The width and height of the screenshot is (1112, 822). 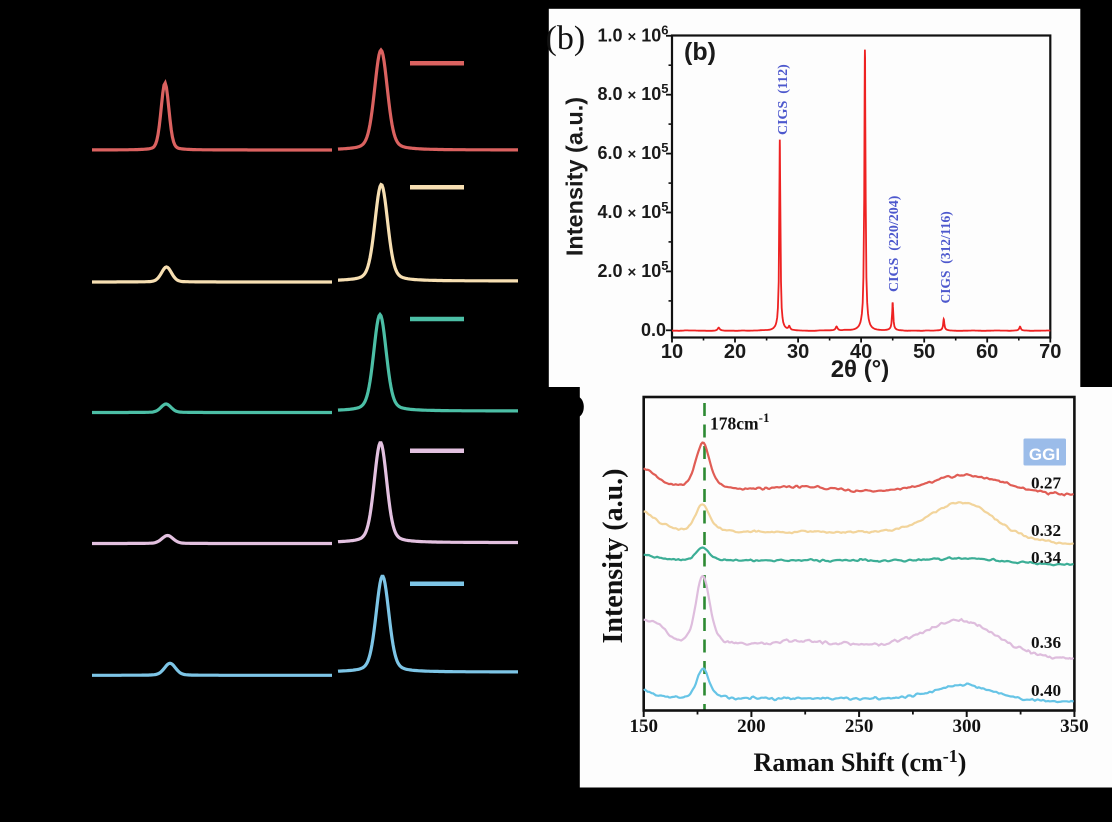 What do you see at coordinates (859, 726) in the screenshot?
I see `svg-text: 250` at bounding box center [859, 726].